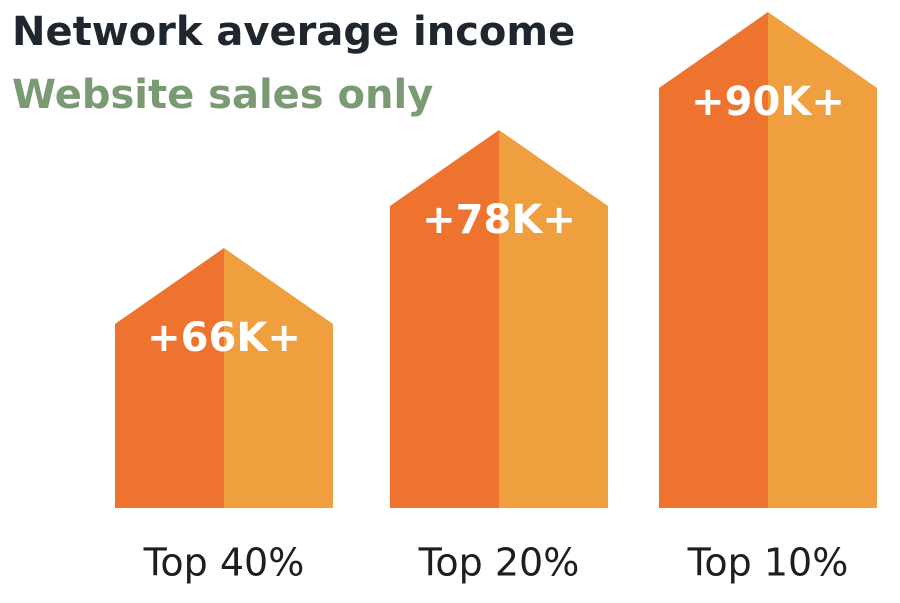 The image size is (900, 603). I want to click on chart-subtitle: Website sales only, so click(222, 95).